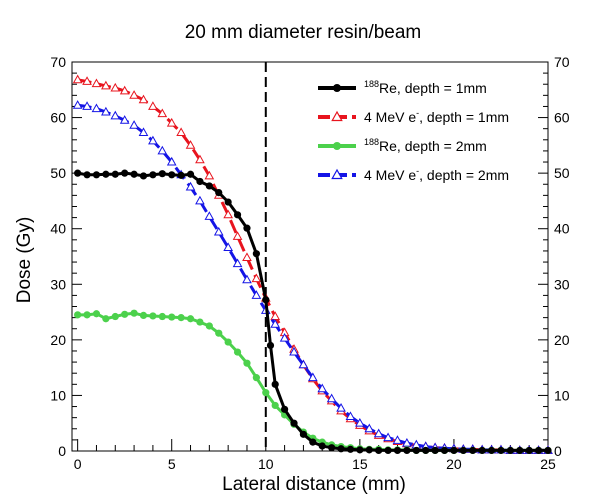  What do you see at coordinates (562, 118) in the screenshot?
I see `y-tick-label-right: 60` at bounding box center [562, 118].